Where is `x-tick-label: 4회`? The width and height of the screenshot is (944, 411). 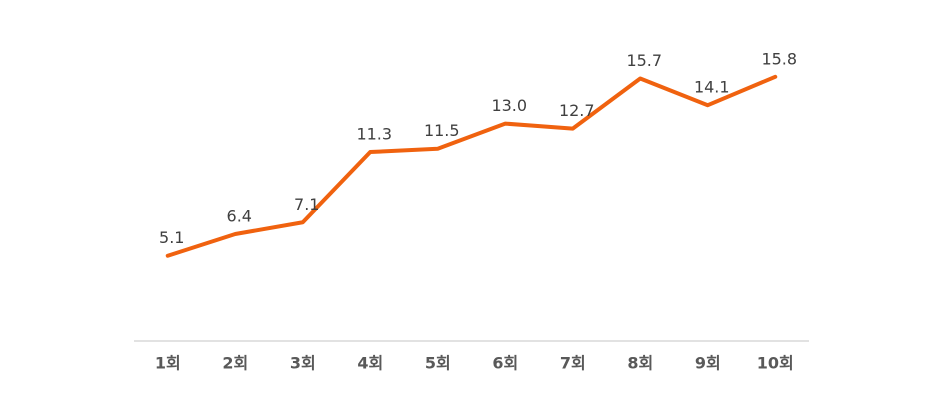 x-tick-label: 4회 is located at coordinates (370, 363).